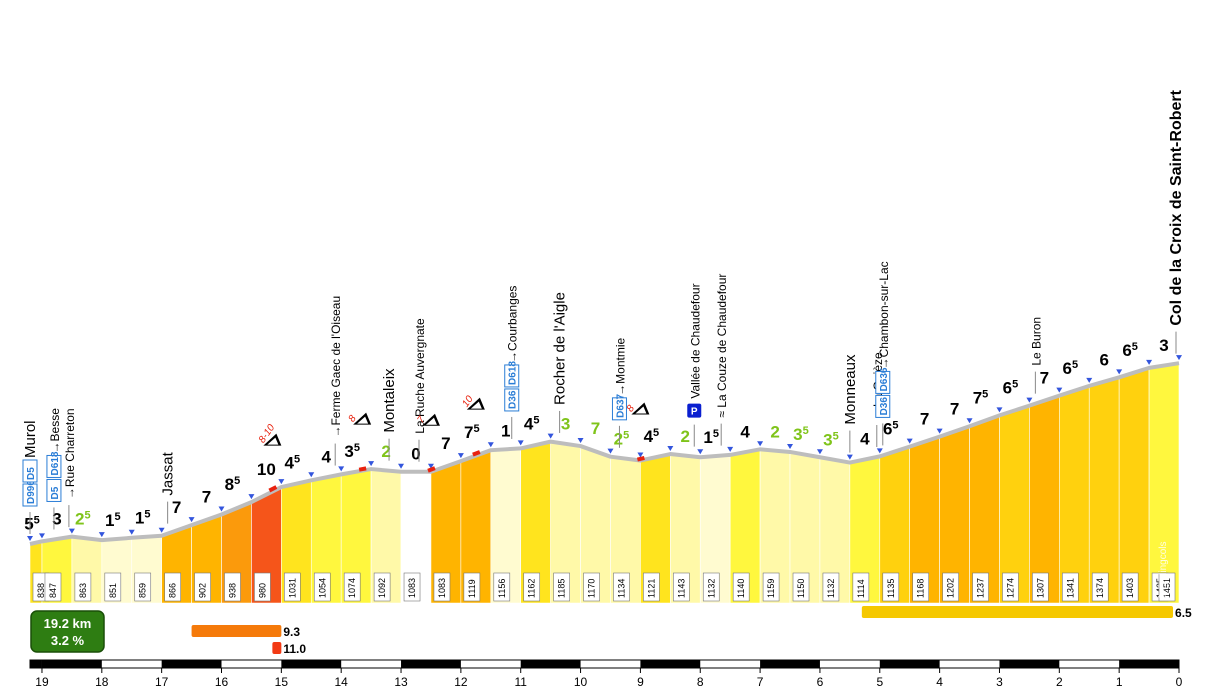 The image size is (1210, 690). I want to click on place-label: Montaleix, so click(389, 400).